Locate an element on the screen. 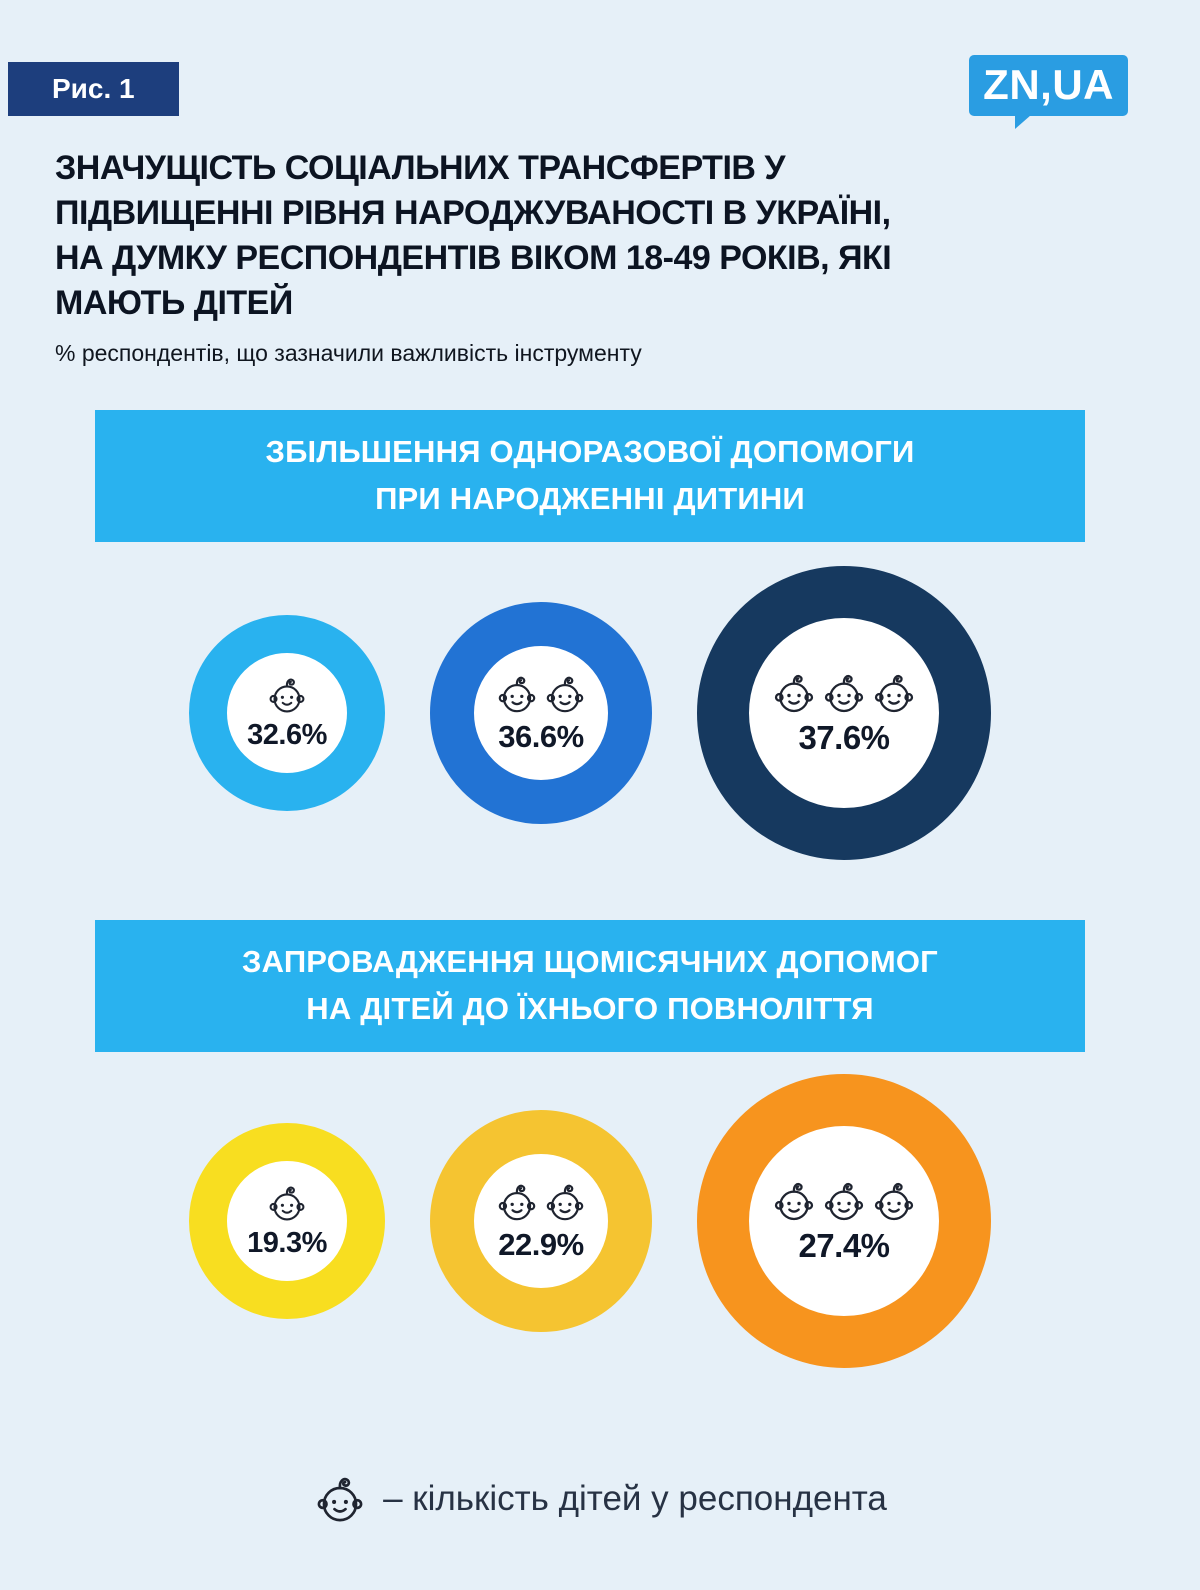  donut-one-time-2-children: 36.6% is located at coordinates (541, 713).